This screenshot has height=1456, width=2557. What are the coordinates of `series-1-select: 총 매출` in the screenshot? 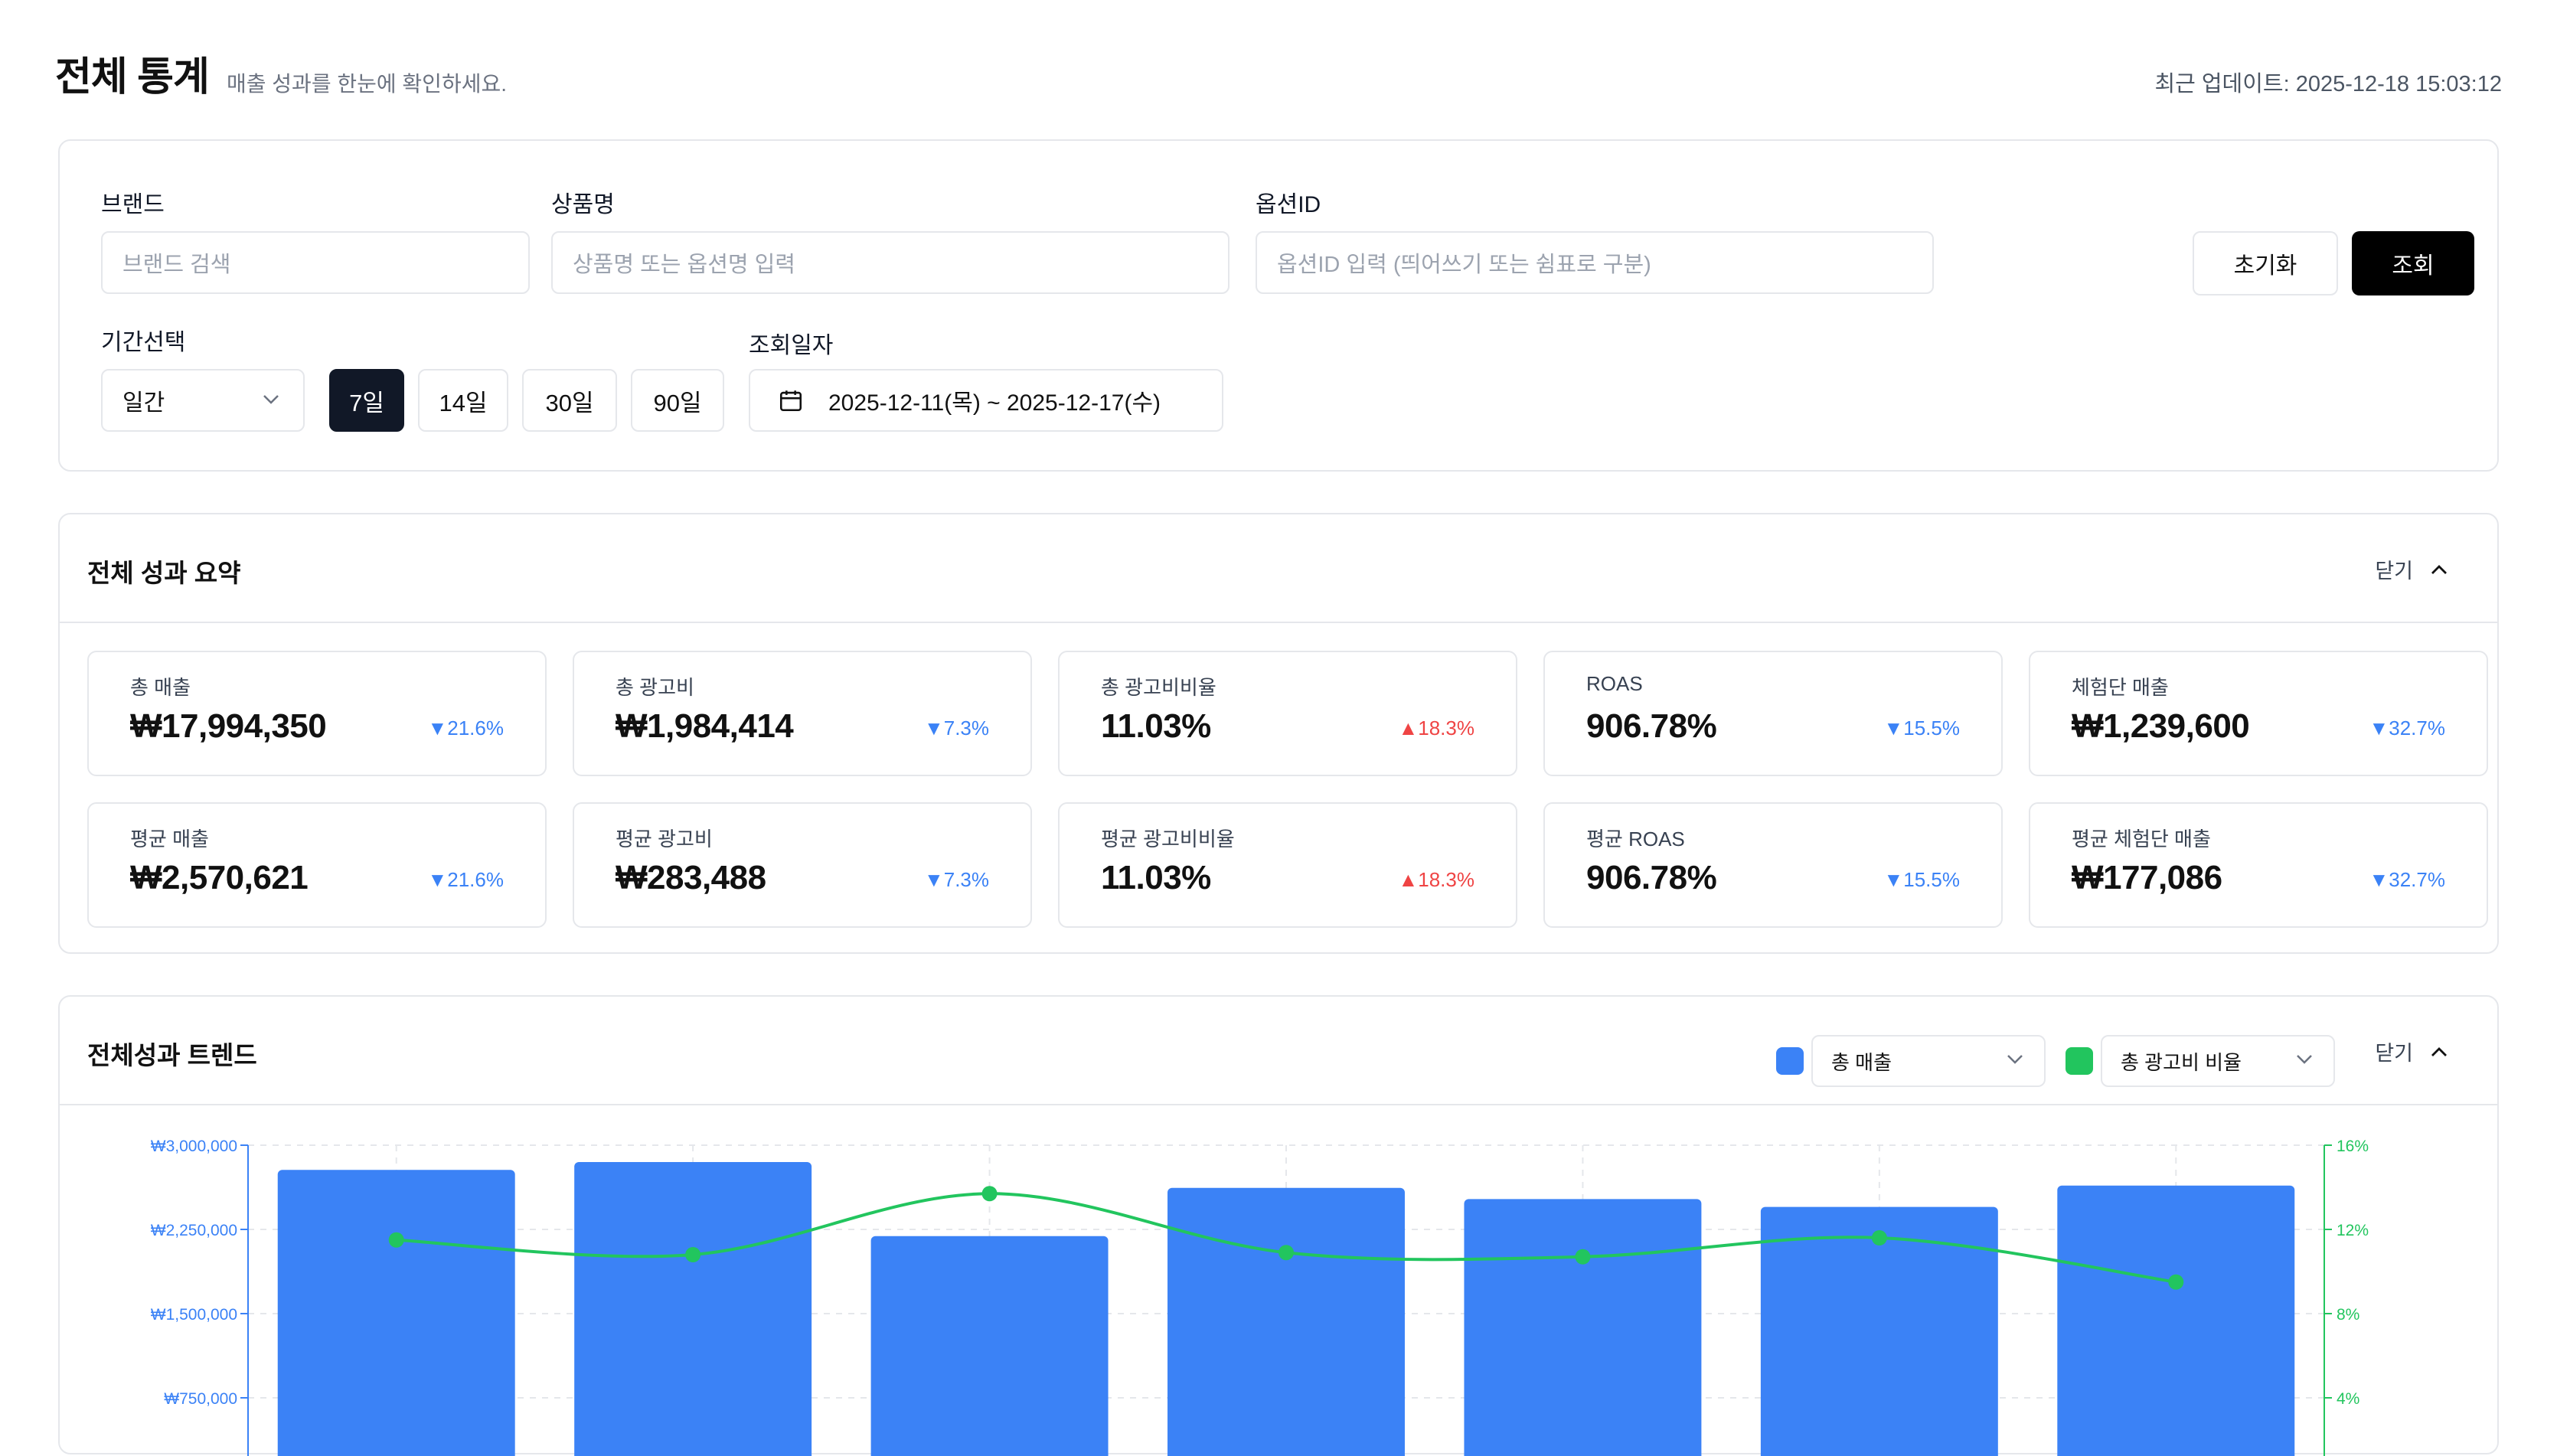 It's located at (1928, 1061).